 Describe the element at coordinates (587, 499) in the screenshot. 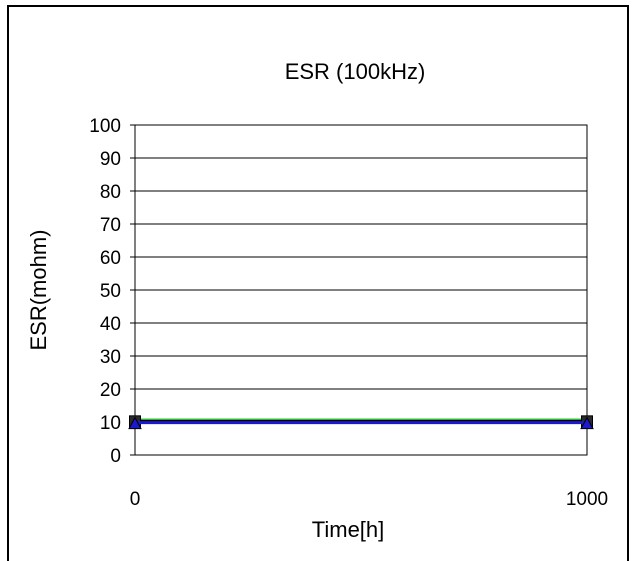

I see `x-tick-label: 1000` at that location.